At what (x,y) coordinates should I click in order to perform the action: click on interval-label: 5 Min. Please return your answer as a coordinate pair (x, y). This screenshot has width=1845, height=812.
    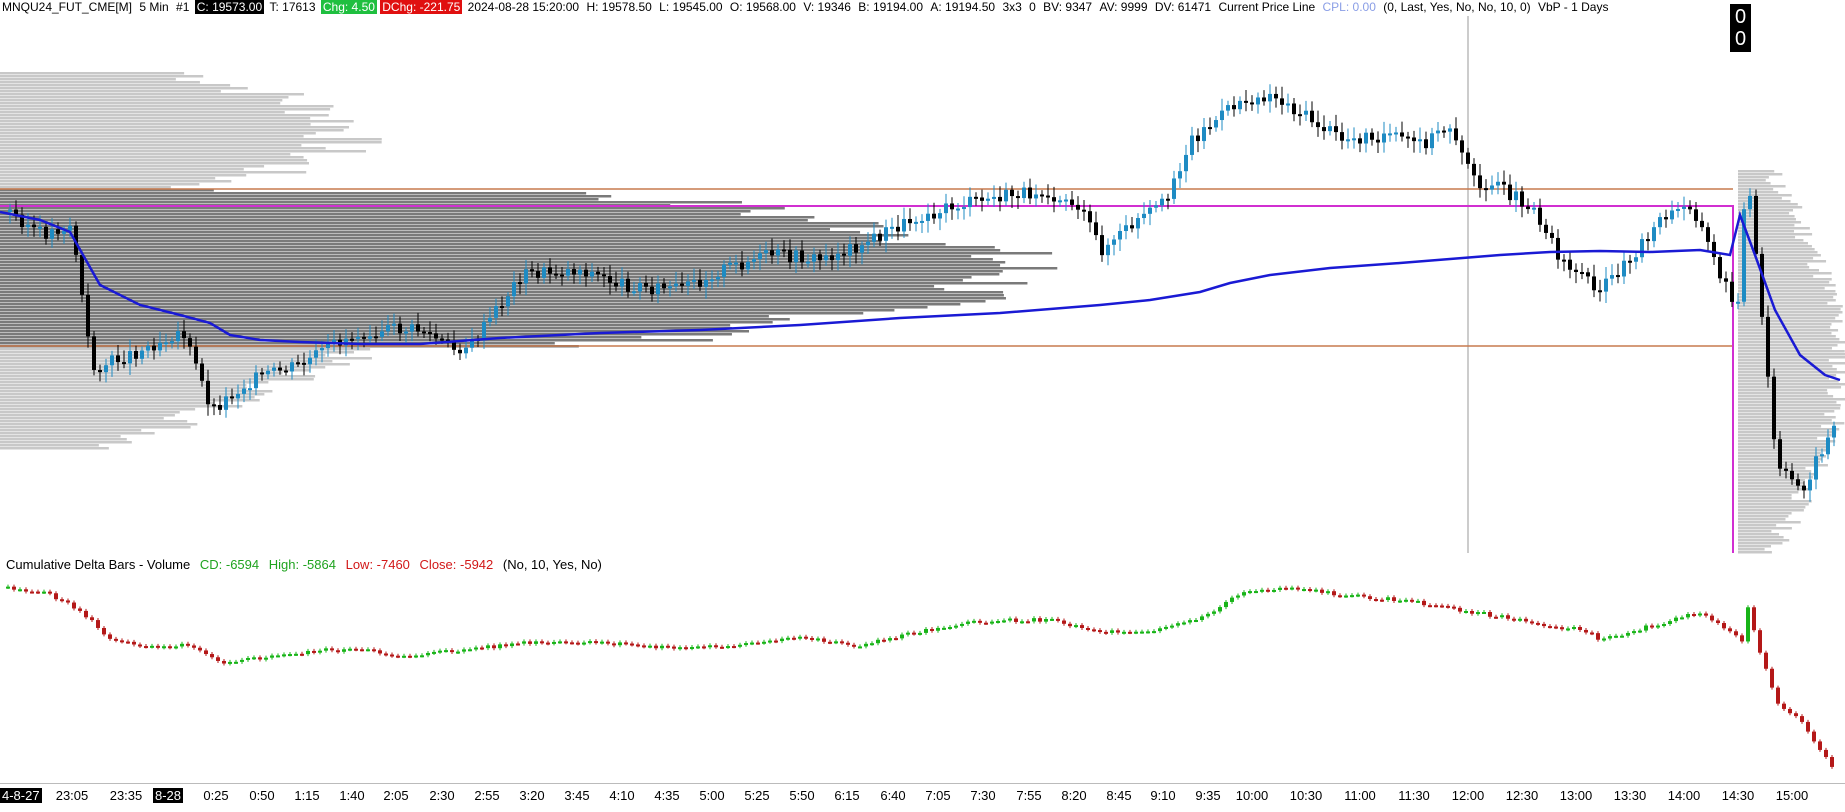
    Looking at the image, I should click on (154, 7).